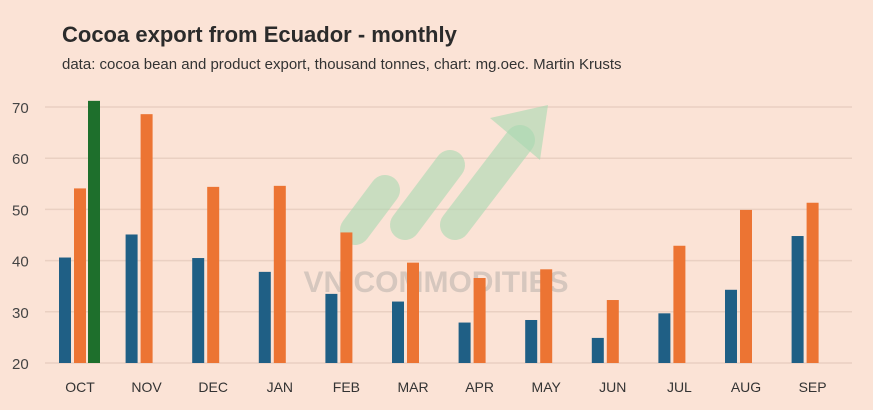 The width and height of the screenshot is (873, 410). I want to click on x-tick-label: APR, so click(479, 387).